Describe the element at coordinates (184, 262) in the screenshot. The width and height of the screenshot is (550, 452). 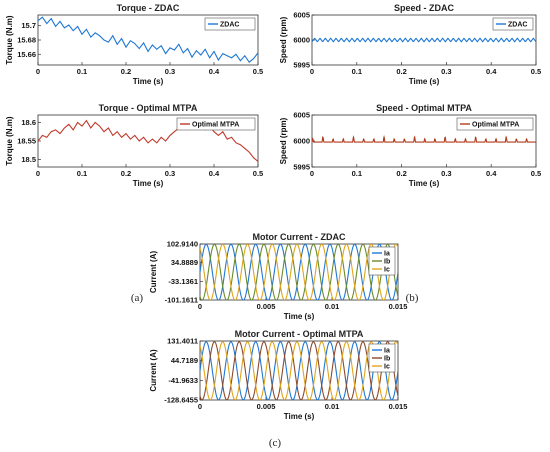
I see `y-tick-label: 34.8889` at that location.